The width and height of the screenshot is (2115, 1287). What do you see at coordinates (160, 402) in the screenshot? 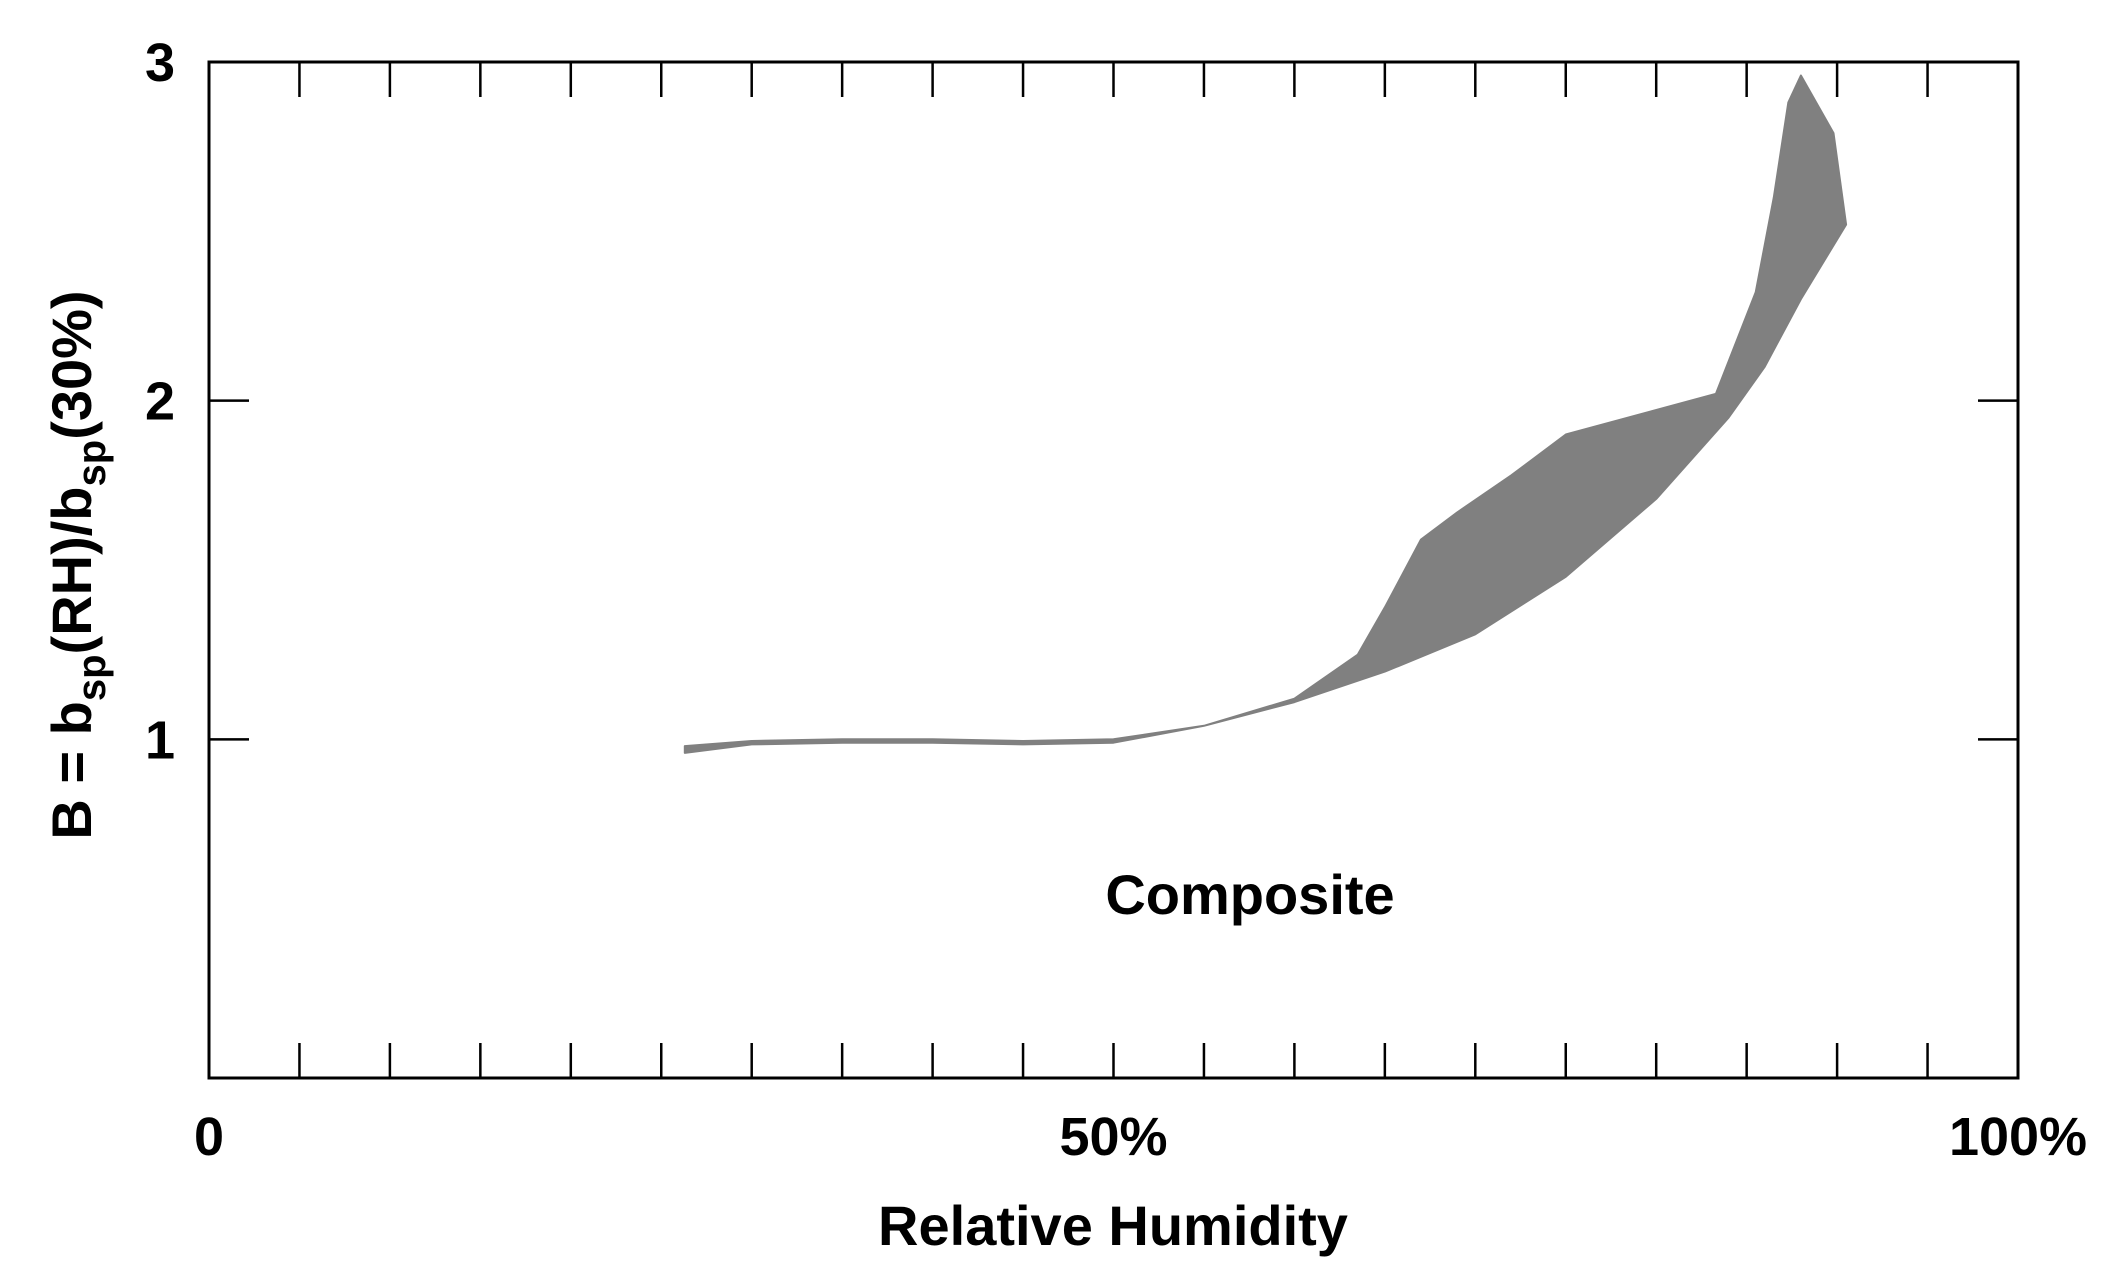
I see `y-tick-label-2: 2` at bounding box center [160, 402].